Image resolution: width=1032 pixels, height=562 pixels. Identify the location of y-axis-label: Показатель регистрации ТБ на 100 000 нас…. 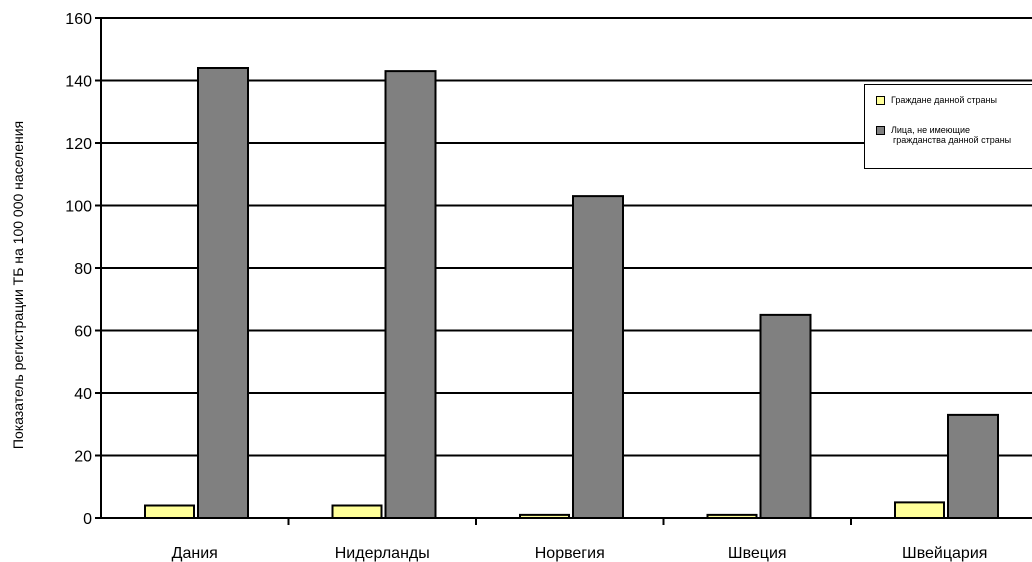
(18, 285).